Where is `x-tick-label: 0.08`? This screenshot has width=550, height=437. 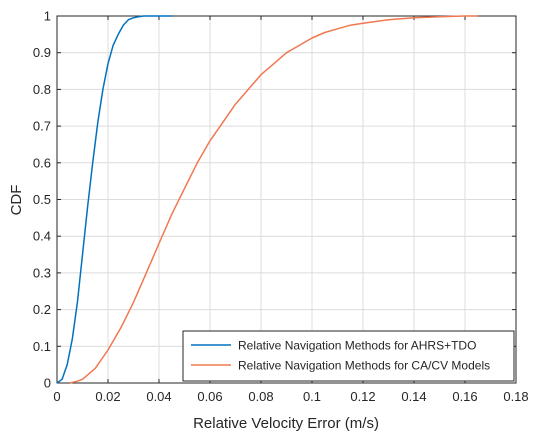
x-tick-label: 0.08 is located at coordinates (260, 396).